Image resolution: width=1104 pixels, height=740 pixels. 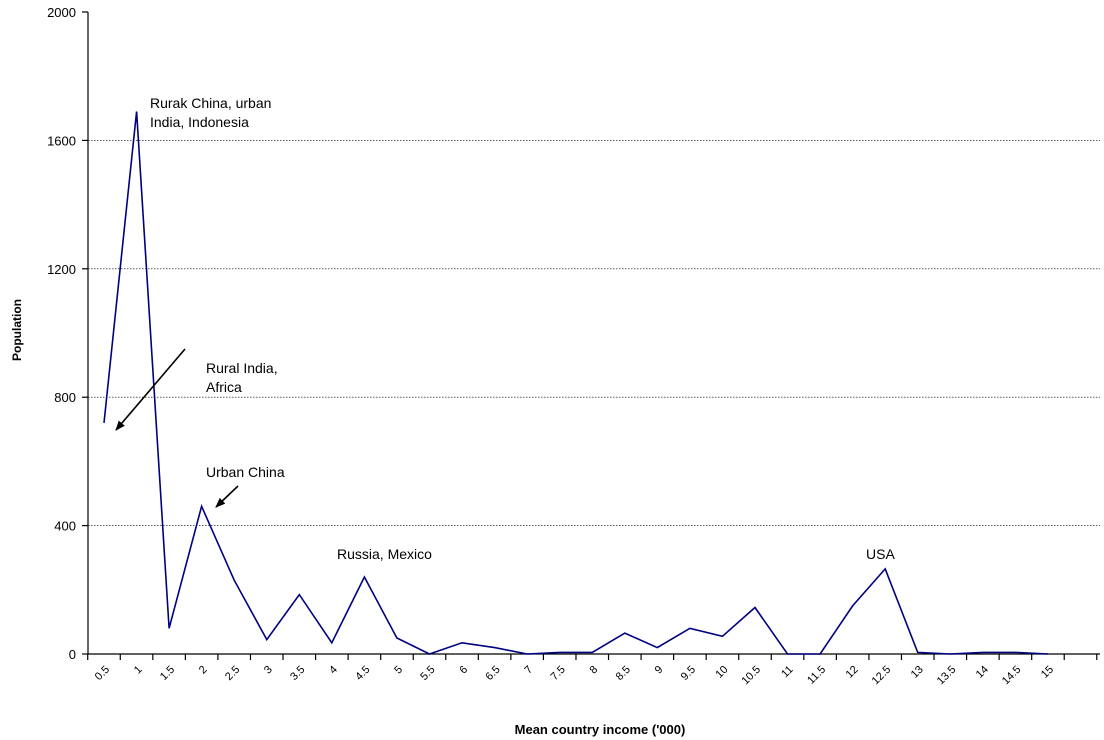 What do you see at coordinates (787, 672) in the screenshot?
I see `x-tick-label: 11` at bounding box center [787, 672].